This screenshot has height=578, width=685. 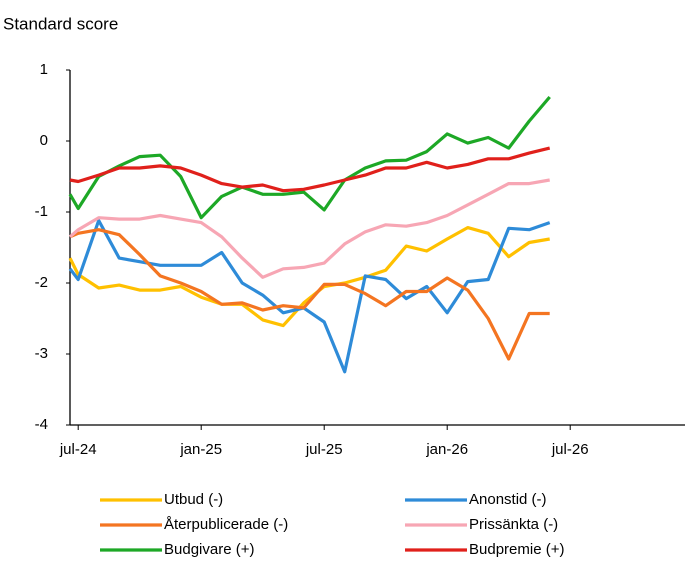 What do you see at coordinates (513, 524) in the screenshot?
I see `legend-label: Prissänkta (-)` at bounding box center [513, 524].